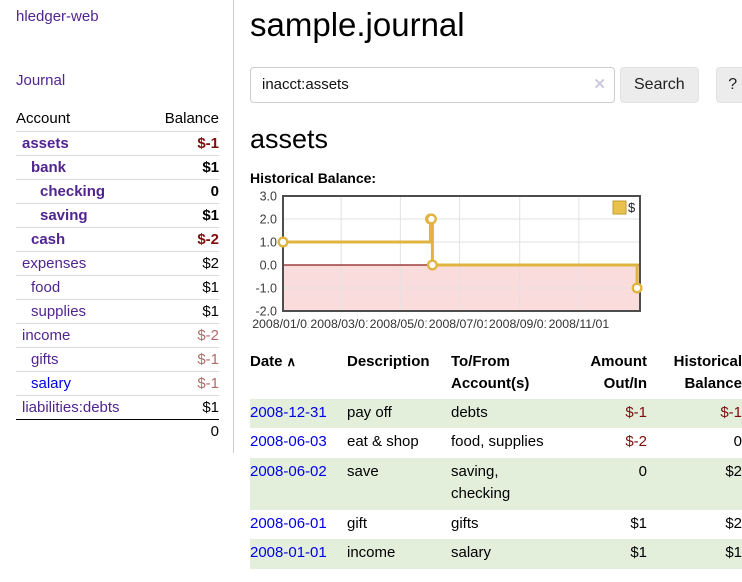 This screenshot has height=582, width=742. What do you see at coordinates (496, 554) in the screenshot?
I see `transaction-row: 2008-01-01 income salary $1 $1` at bounding box center [496, 554].